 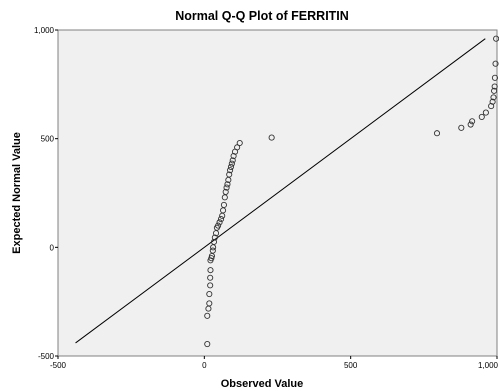 What do you see at coordinates (274, 363) in the screenshot?
I see `x-axis: -500 0 500 1,000` at bounding box center [274, 363].